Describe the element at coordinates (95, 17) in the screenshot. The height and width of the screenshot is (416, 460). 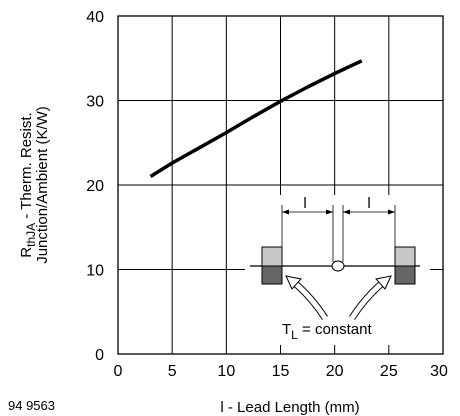
I see `y-tick-label: 40` at that location.